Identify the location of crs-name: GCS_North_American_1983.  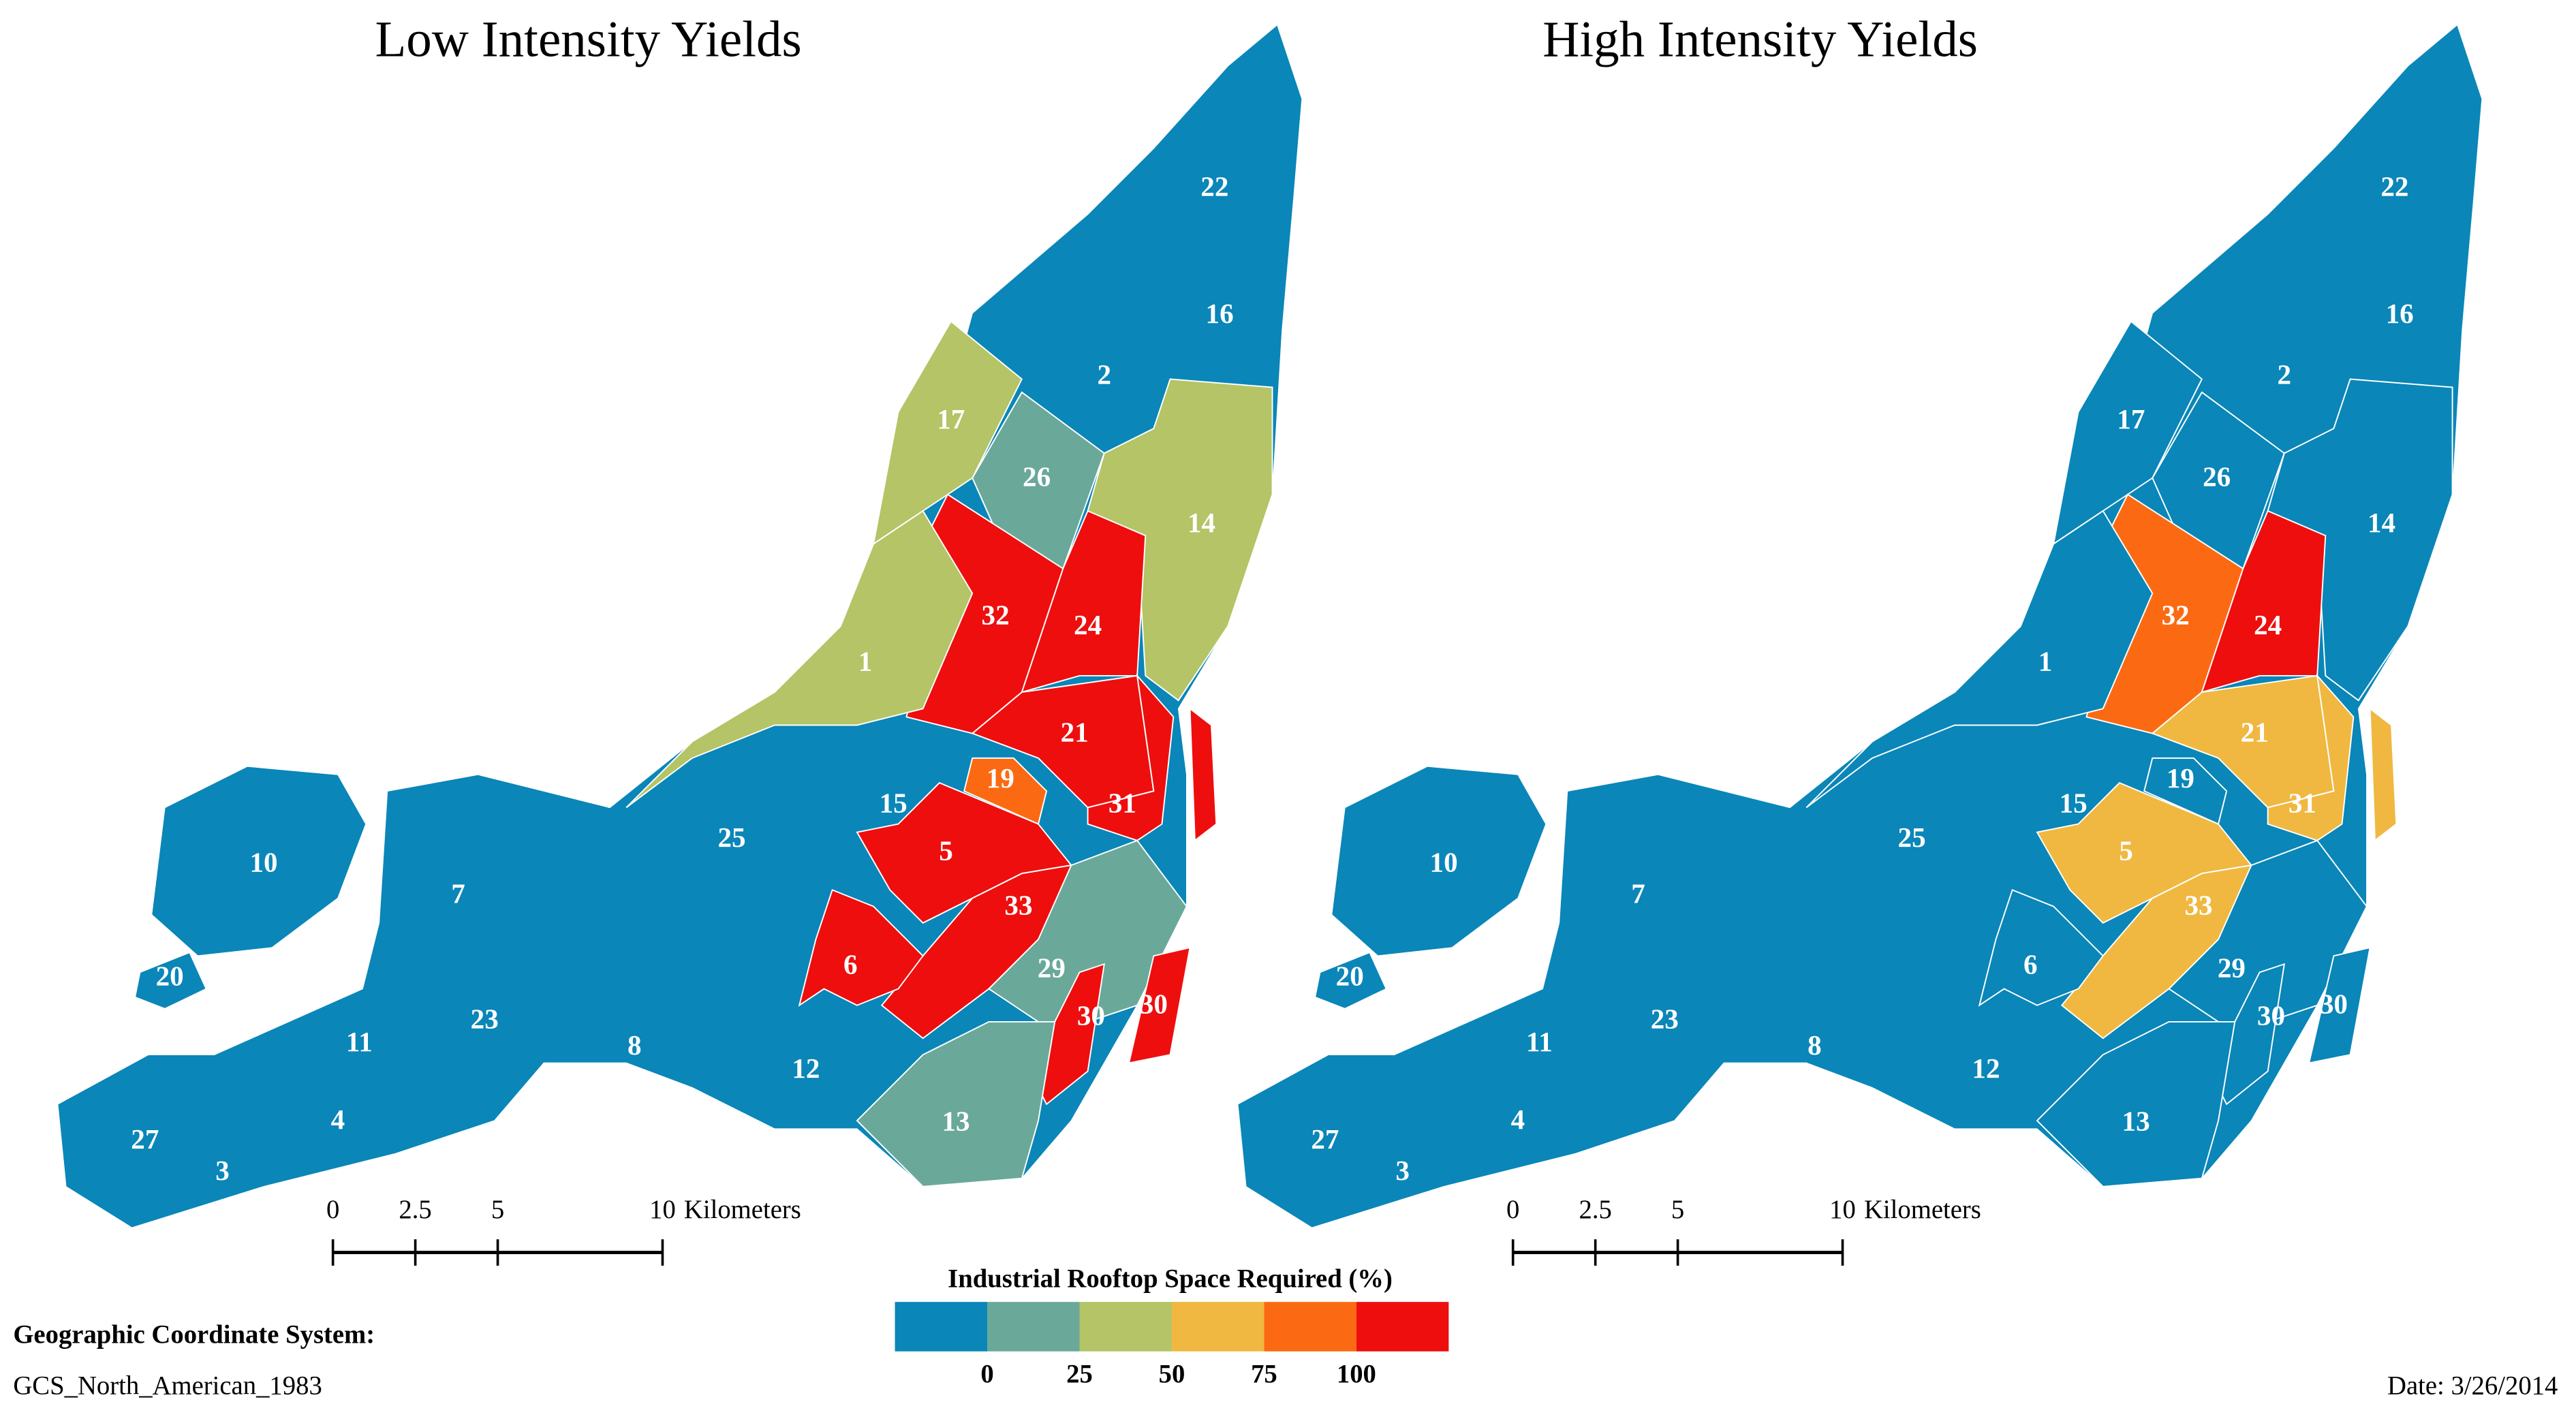
(167, 1387).